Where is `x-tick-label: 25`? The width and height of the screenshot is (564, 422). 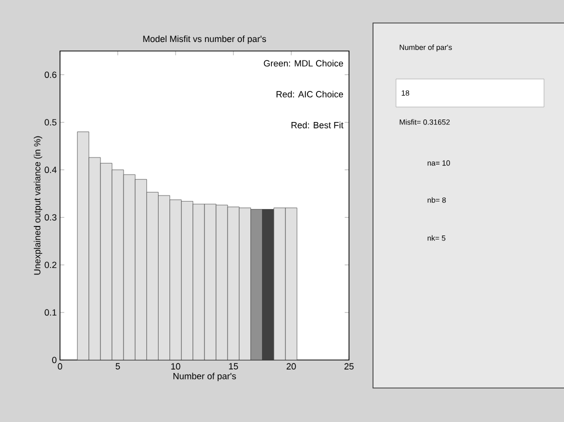
x-tick-label: 25 is located at coordinates (349, 366).